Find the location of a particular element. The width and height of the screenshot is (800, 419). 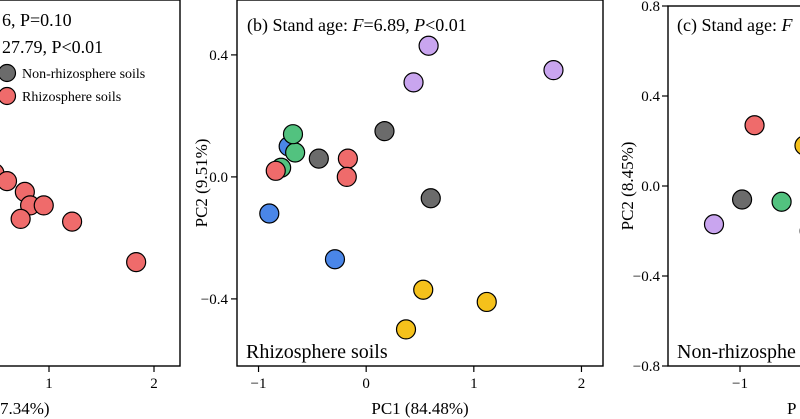

panel-c-x-axis-title: P is located at coordinates (791, 408).